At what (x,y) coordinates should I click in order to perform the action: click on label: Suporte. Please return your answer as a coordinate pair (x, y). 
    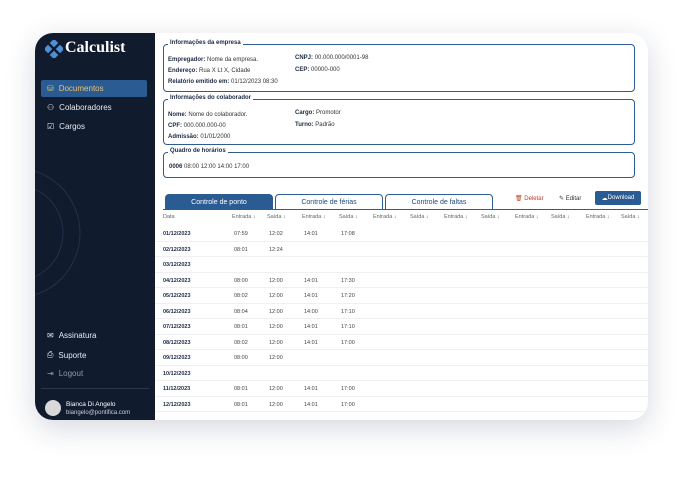
    Looking at the image, I should click on (72, 355).